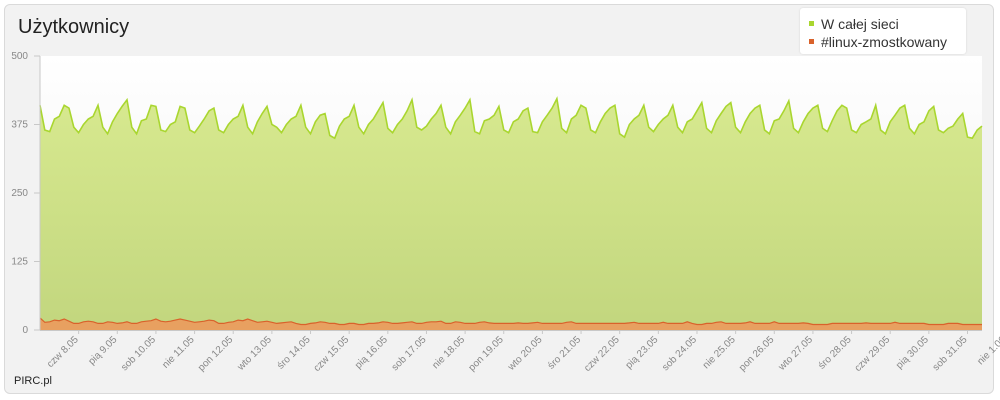  What do you see at coordinates (19, 262) in the screenshot?
I see `y-tick-label: 125` at bounding box center [19, 262].